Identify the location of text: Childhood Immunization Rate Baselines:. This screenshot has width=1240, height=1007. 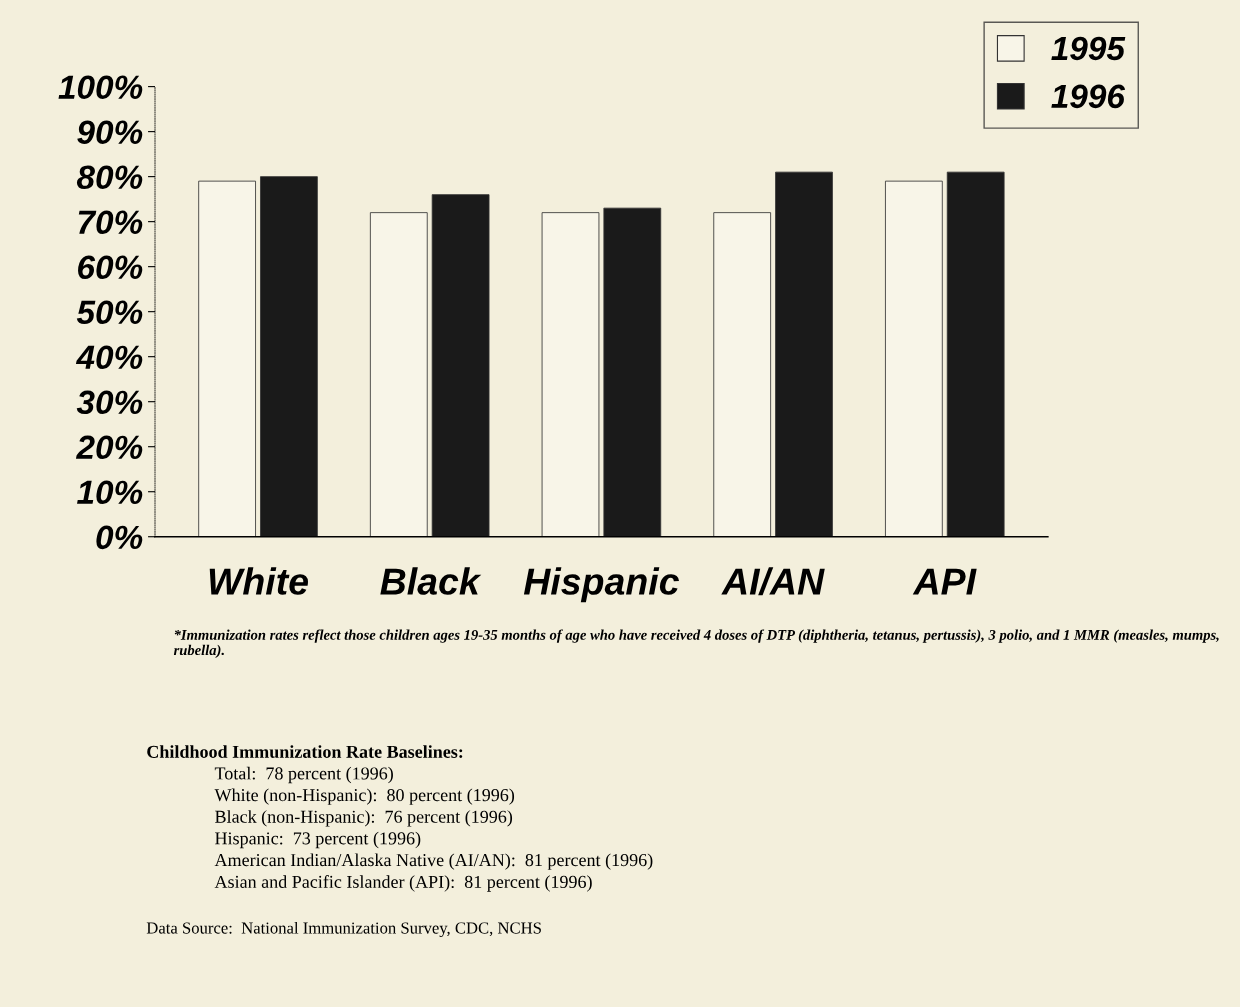
(305, 751).